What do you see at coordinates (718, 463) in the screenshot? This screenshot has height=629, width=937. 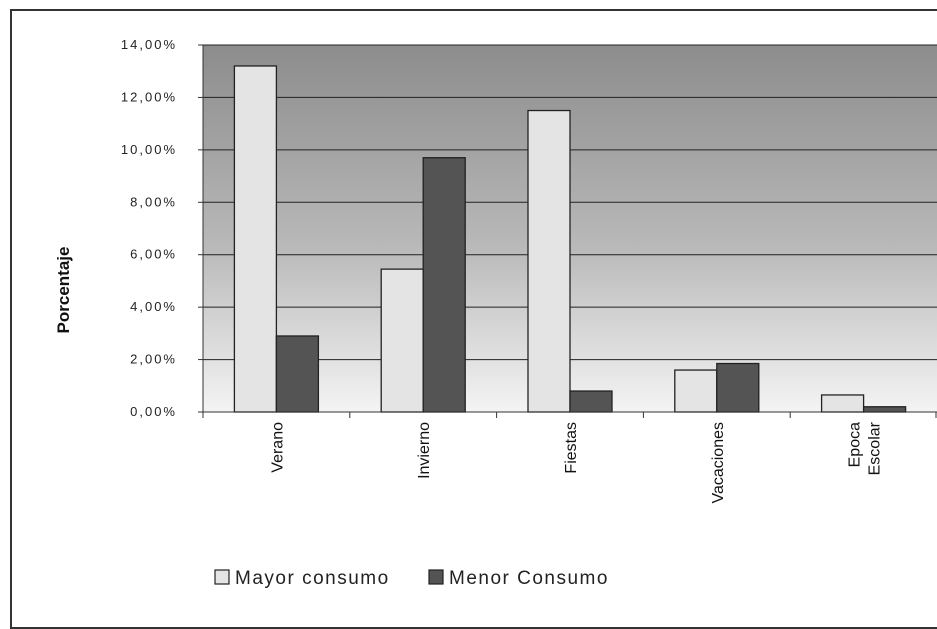 I see `x-category-label: Vacaciones` at bounding box center [718, 463].